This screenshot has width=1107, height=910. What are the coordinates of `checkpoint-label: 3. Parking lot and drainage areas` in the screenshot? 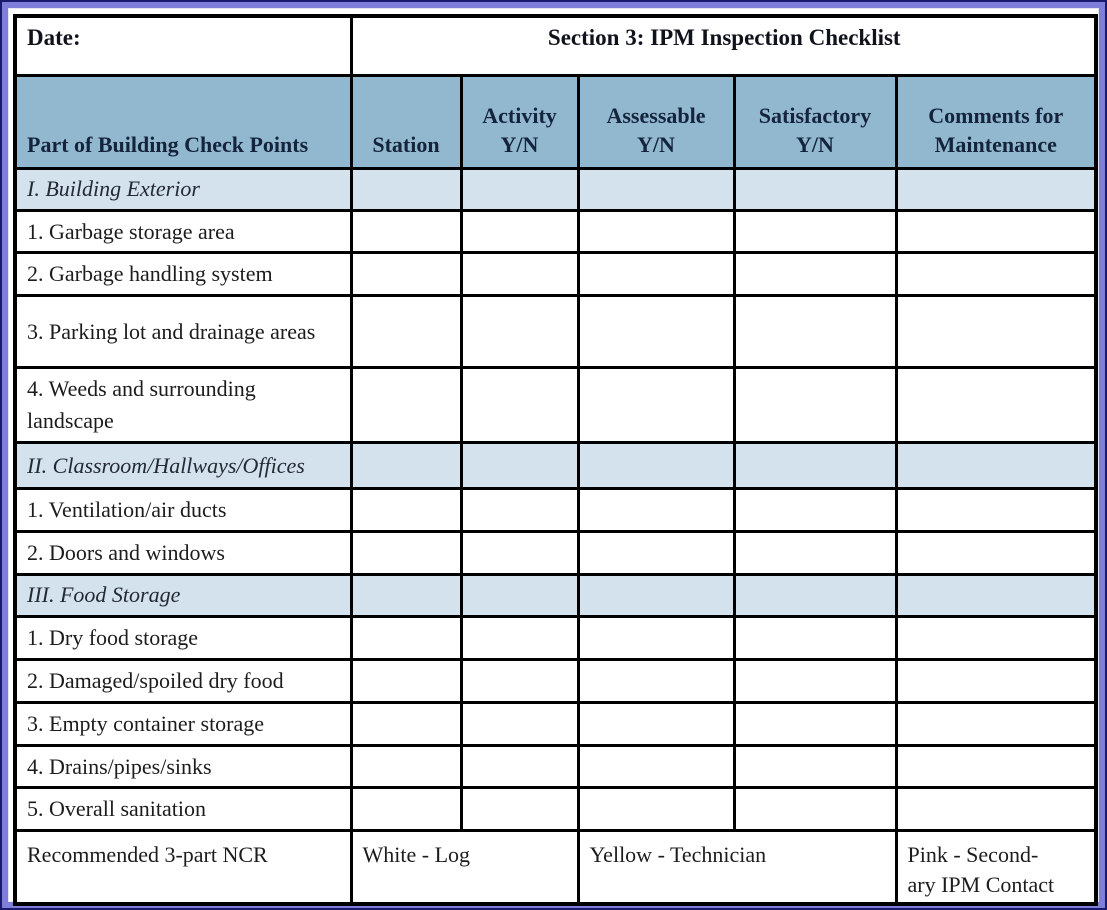 It's located at (183, 332).